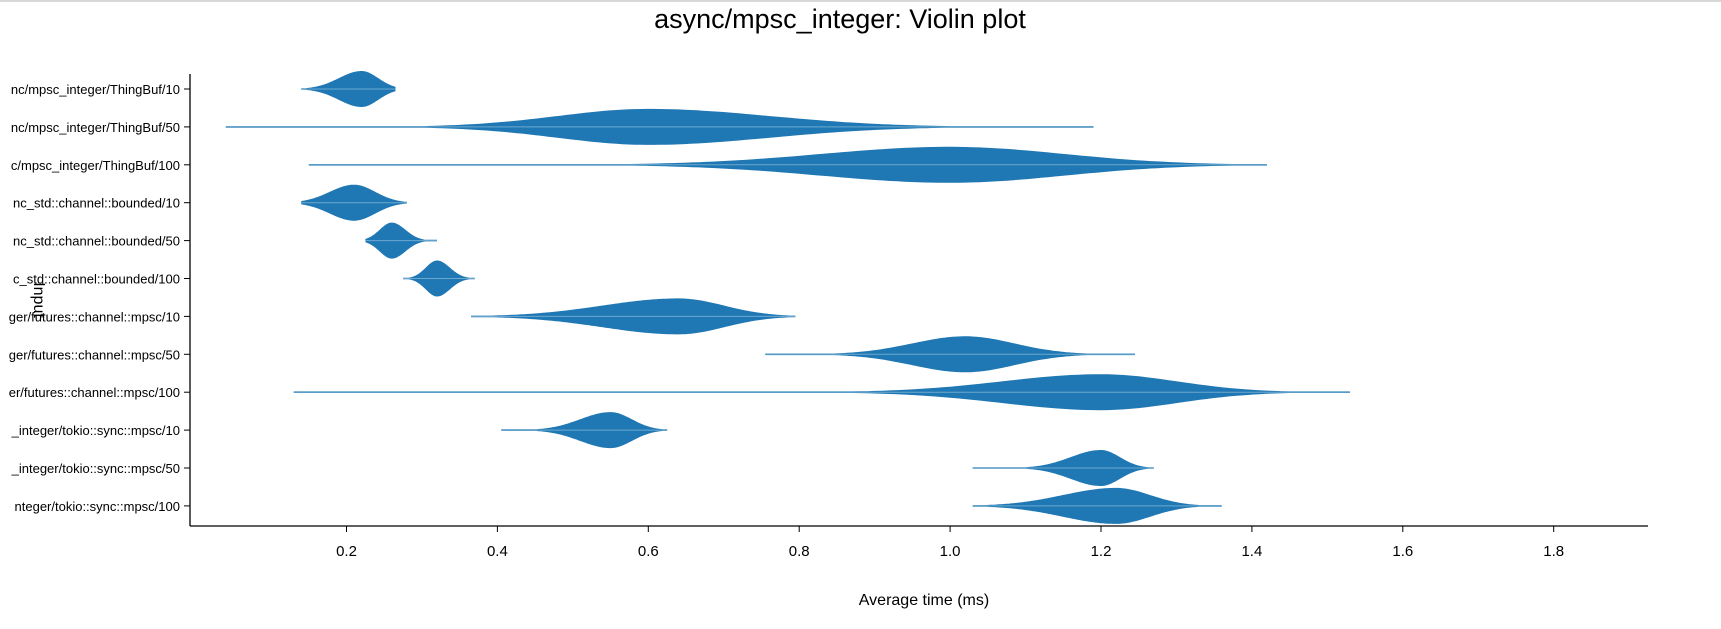 The image size is (1721, 629). What do you see at coordinates (96, 203) in the screenshot?
I see `y-category-label: nc_std::channel::bounded/10` at bounding box center [96, 203].